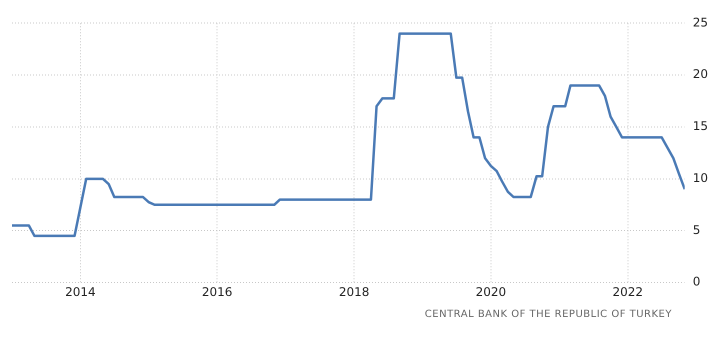 The height and width of the screenshot is (339, 728). Describe the element at coordinates (700, 22) in the screenshot. I see `y-tick-label: 25` at that location.